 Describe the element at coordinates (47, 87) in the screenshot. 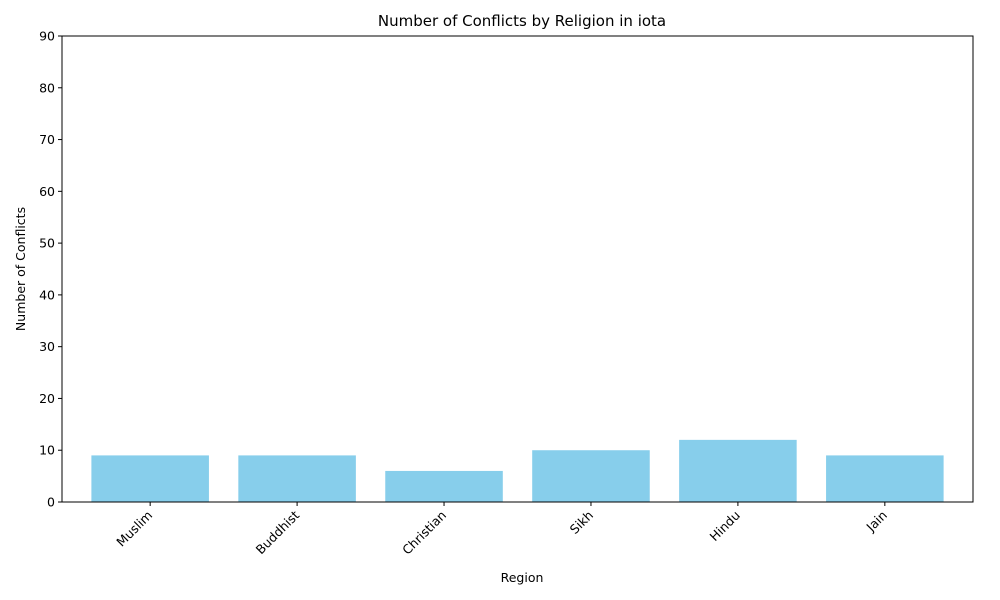

I see `y-tick-label: 80` at that location.